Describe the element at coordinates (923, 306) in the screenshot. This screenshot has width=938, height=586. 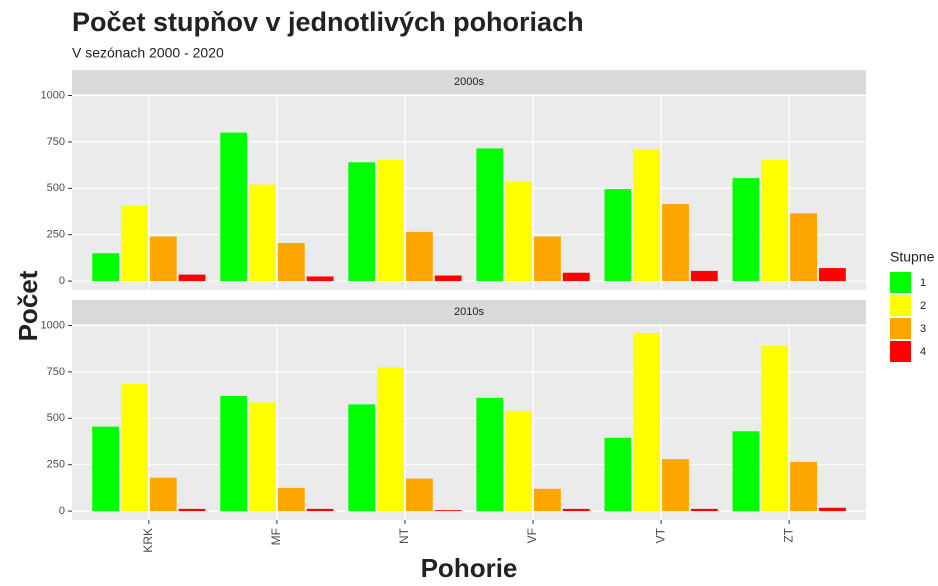
I see `legend-label: 2` at that location.